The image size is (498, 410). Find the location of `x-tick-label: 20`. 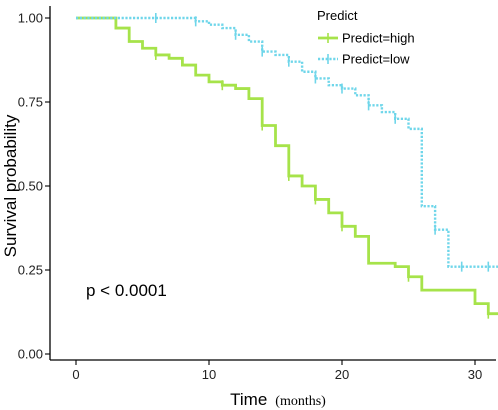

x-tick-label: 20 is located at coordinates (342, 374).